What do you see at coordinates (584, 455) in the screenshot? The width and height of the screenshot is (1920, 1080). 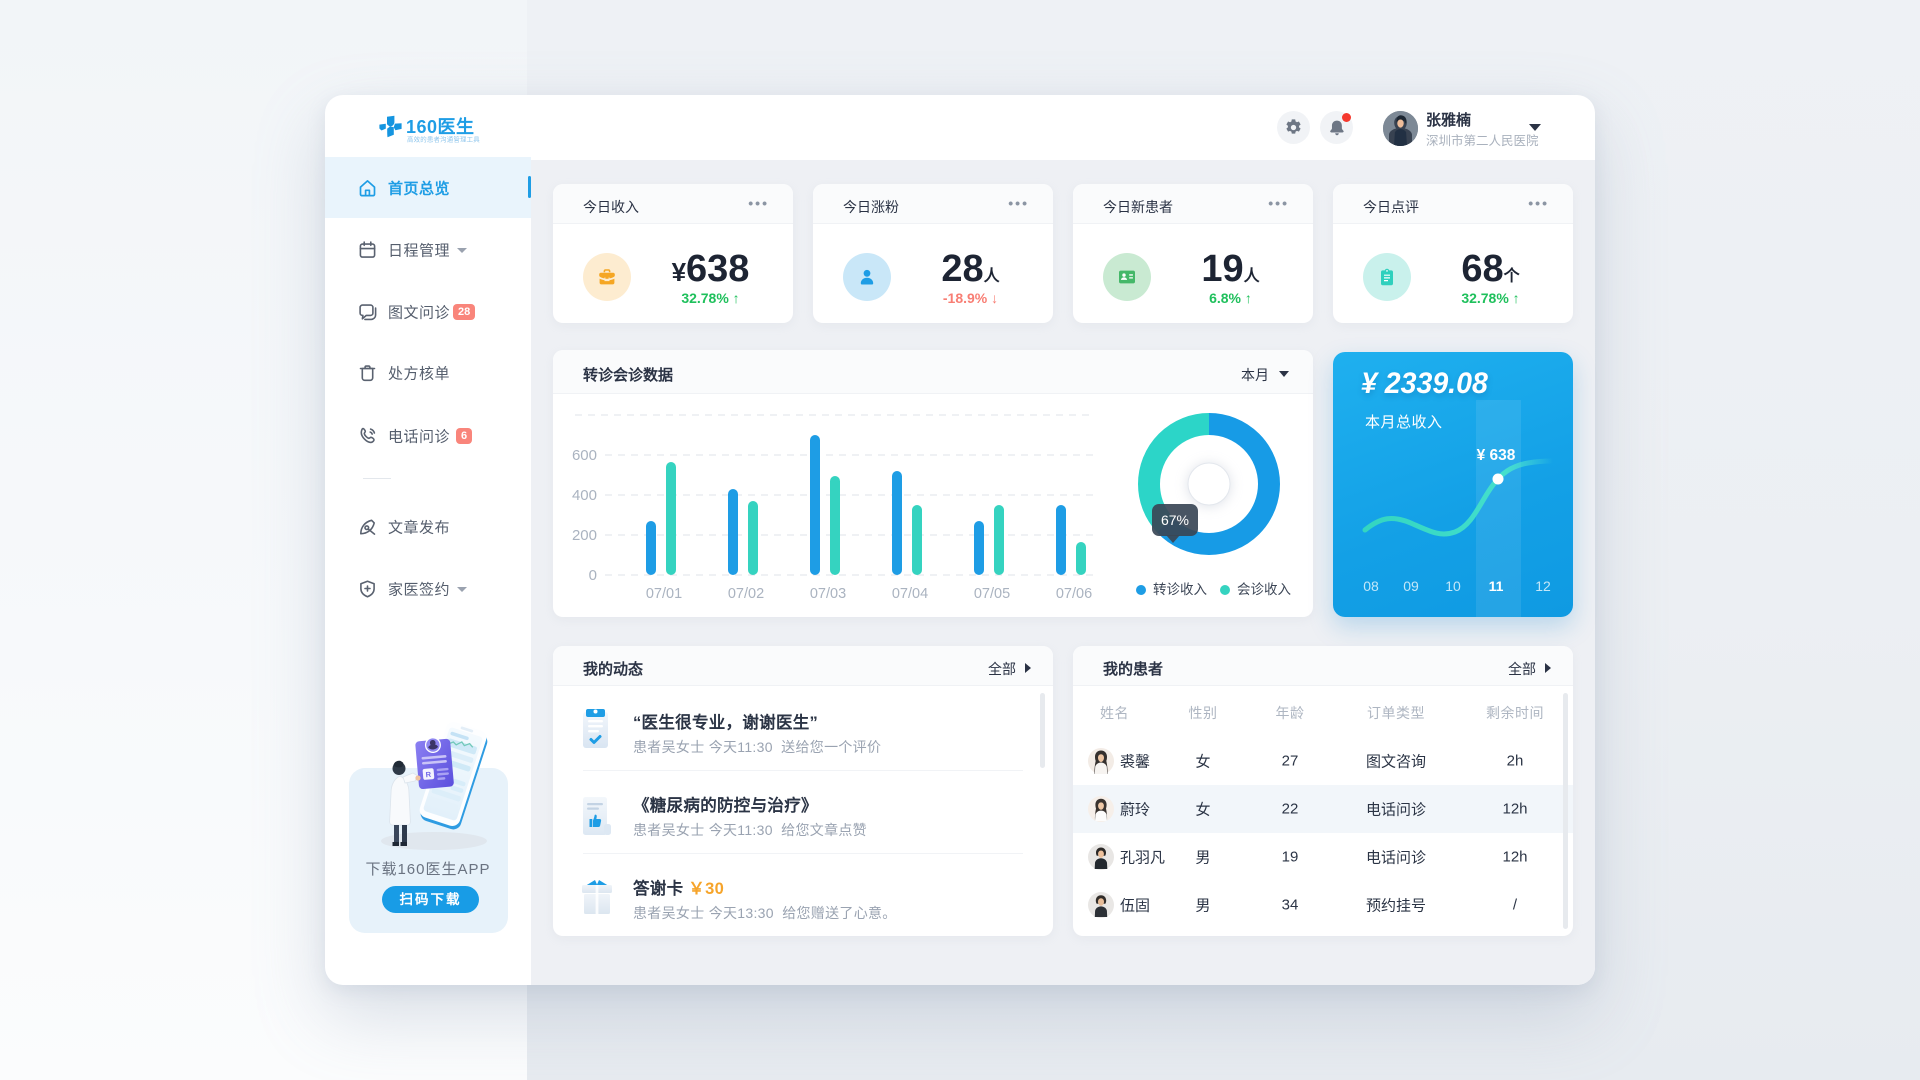 I see `svg-text: 600` at bounding box center [584, 455].